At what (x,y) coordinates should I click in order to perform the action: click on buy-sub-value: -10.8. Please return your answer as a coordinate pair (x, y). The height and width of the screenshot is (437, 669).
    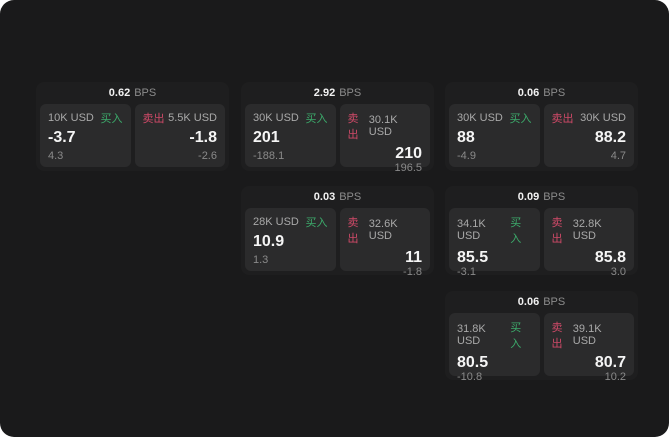
    Looking at the image, I should click on (470, 377).